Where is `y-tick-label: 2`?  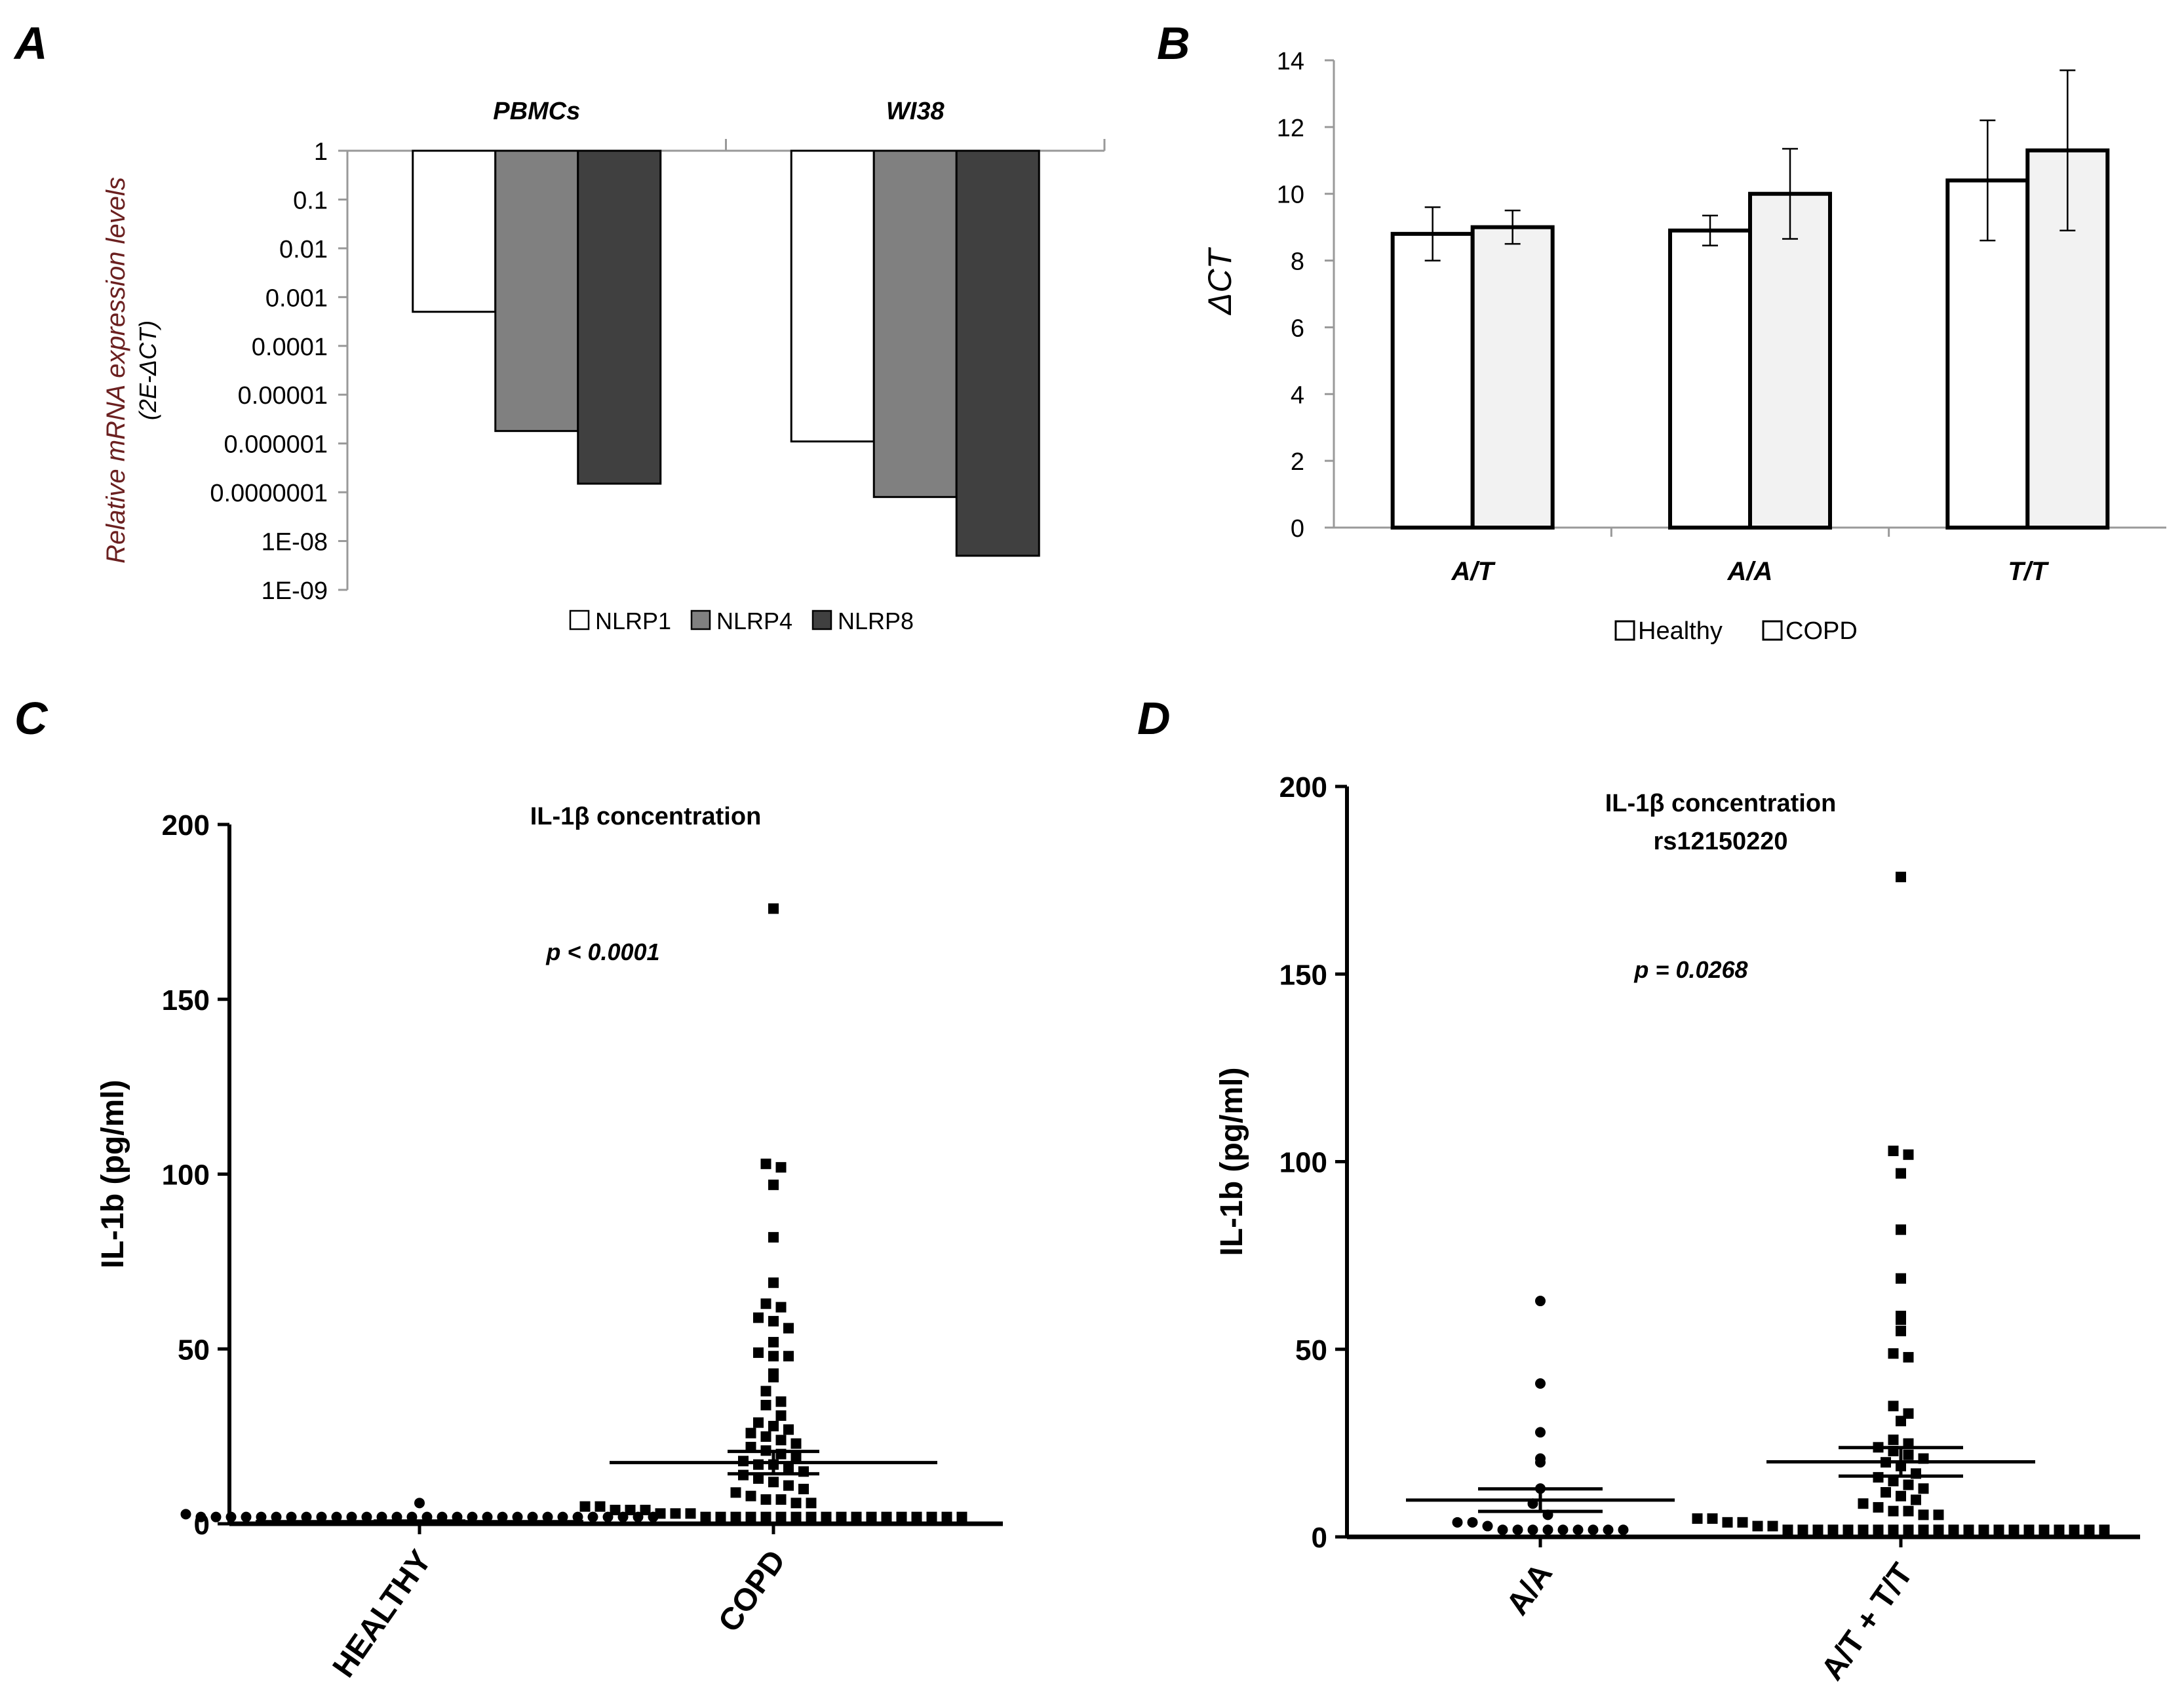 y-tick-label: 2 is located at coordinates (1297, 462).